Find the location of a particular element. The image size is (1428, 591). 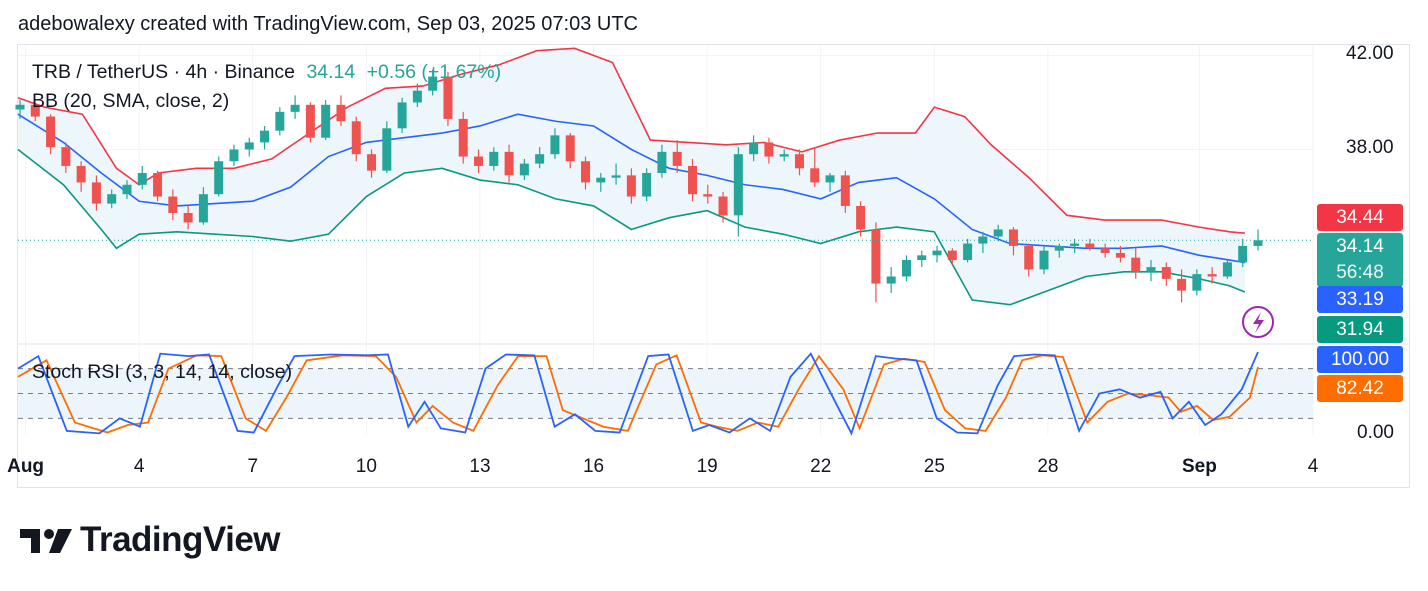

last-price-value: 34.14 is located at coordinates (331, 72).